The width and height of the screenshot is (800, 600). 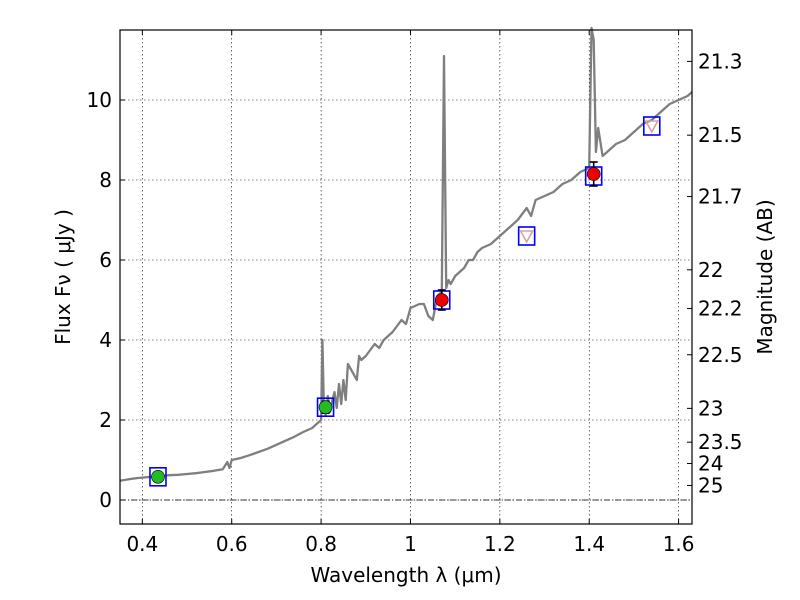 What do you see at coordinates (765, 276) in the screenshot?
I see `y2-axis-label: Magnitude (AB)` at bounding box center [765, 276].